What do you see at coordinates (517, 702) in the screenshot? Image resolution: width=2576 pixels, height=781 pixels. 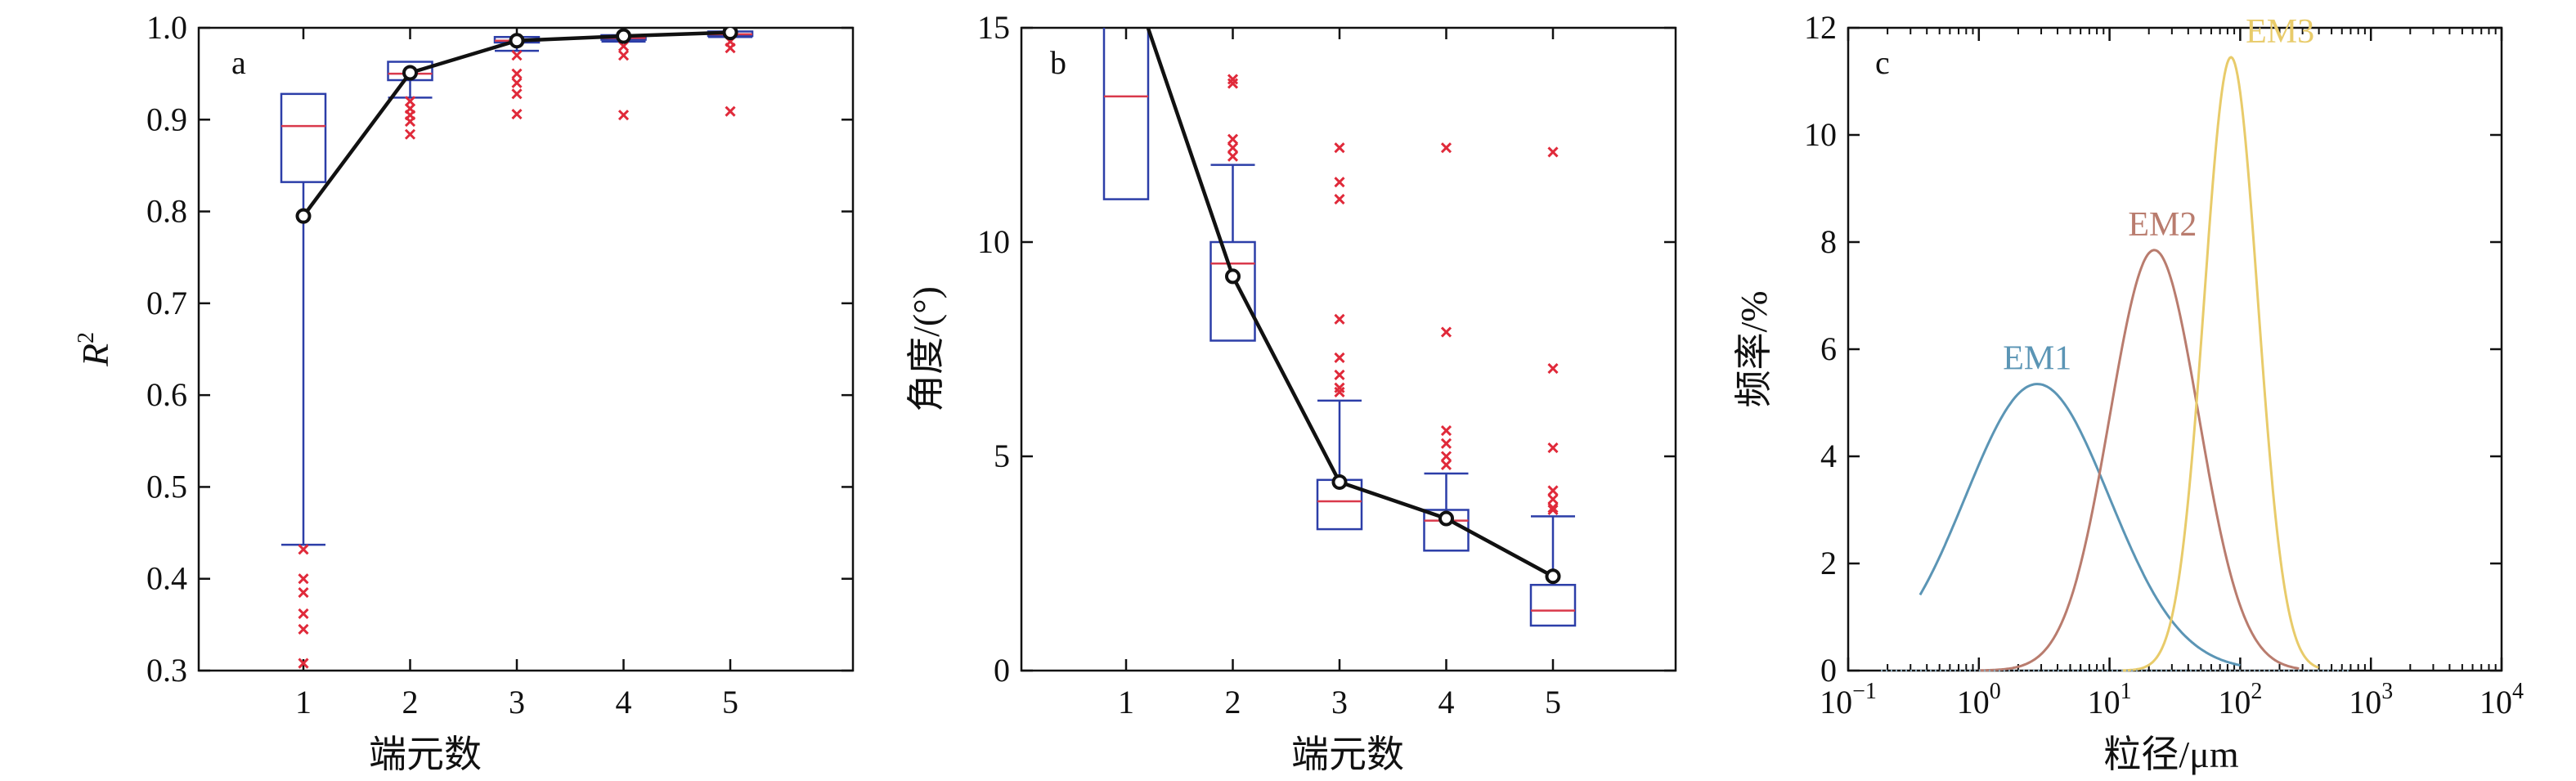 I see `x-tick-label: 3` at bounding box center [517, 702].